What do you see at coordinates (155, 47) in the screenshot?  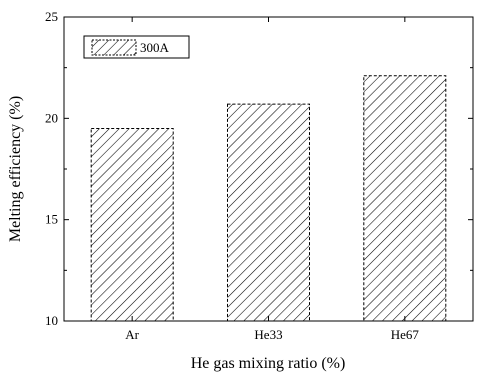 I see `legend-label: 300A` at bounding box center [155, 47].